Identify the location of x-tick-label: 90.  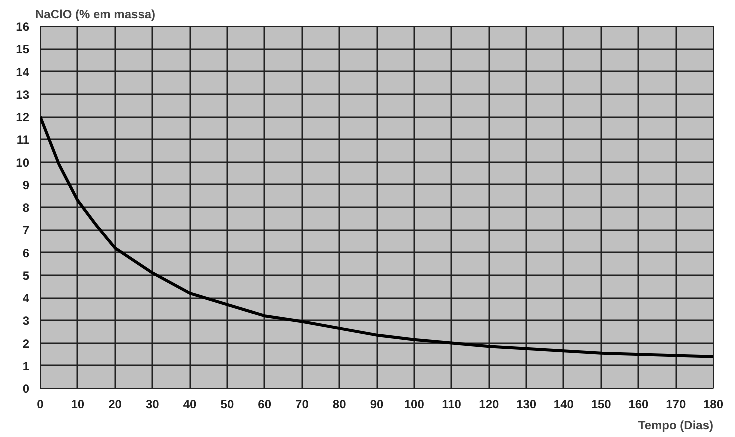
(377, 405).